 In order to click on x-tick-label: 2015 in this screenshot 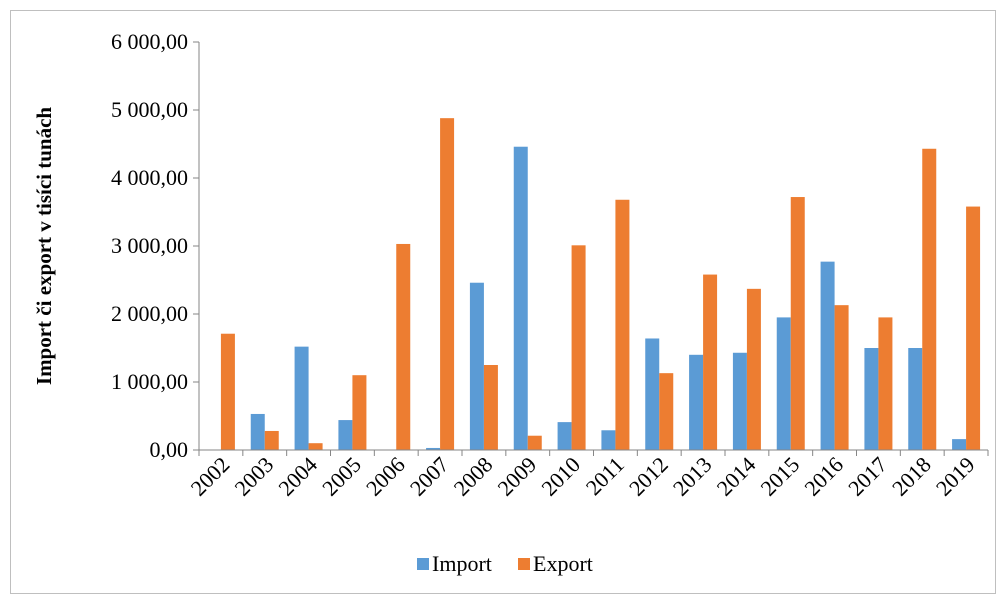, I will do `click(779, 476)`.